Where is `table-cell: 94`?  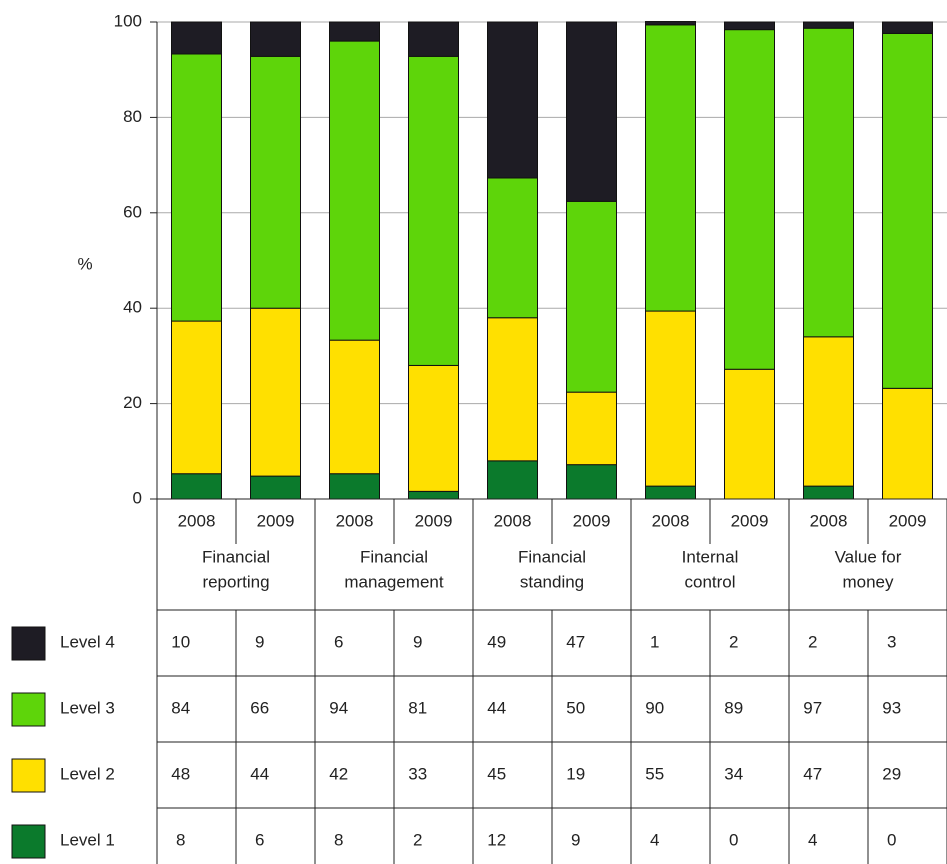 table-cell: 94 is located at coordinates (338, 707).